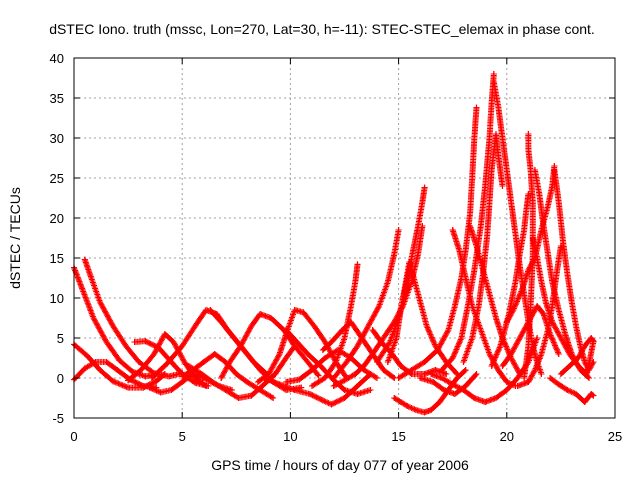 The height and width of the screenshot is (480, 640). I want to click on y-tick-label: 40, so click(57, 58).